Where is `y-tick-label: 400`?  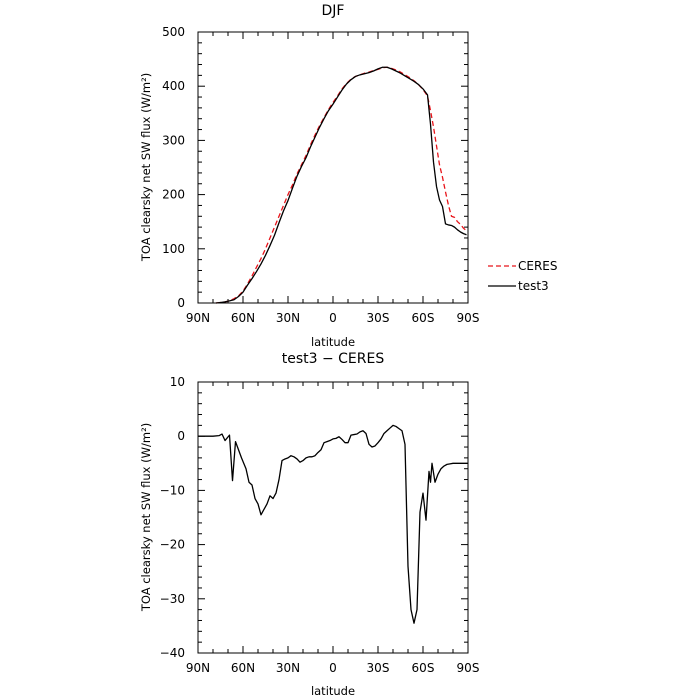
y-tick-label: 400 is located at coordinates (173, 86).